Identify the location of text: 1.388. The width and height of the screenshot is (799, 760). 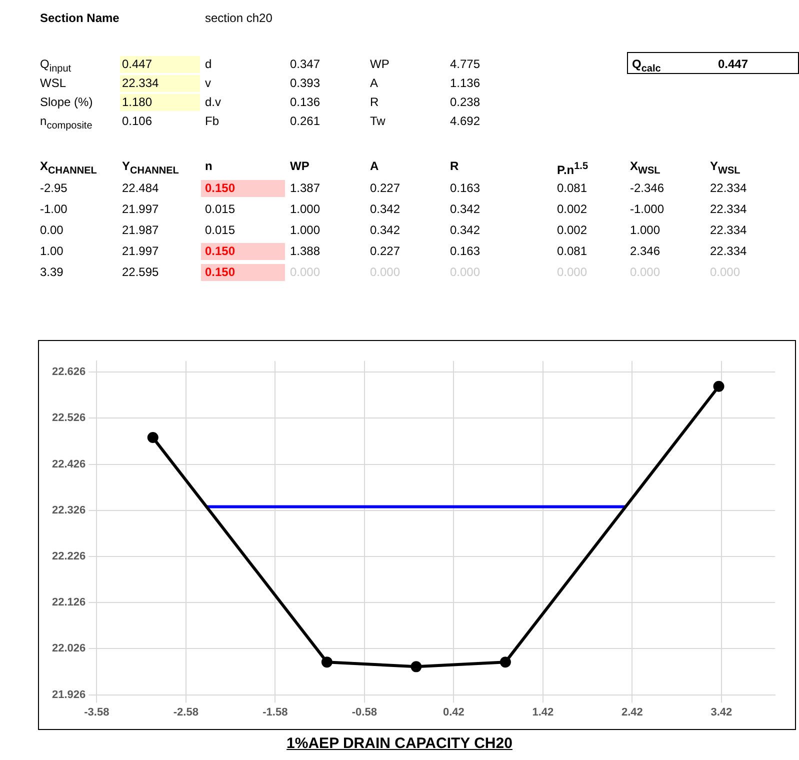
(305, 251).